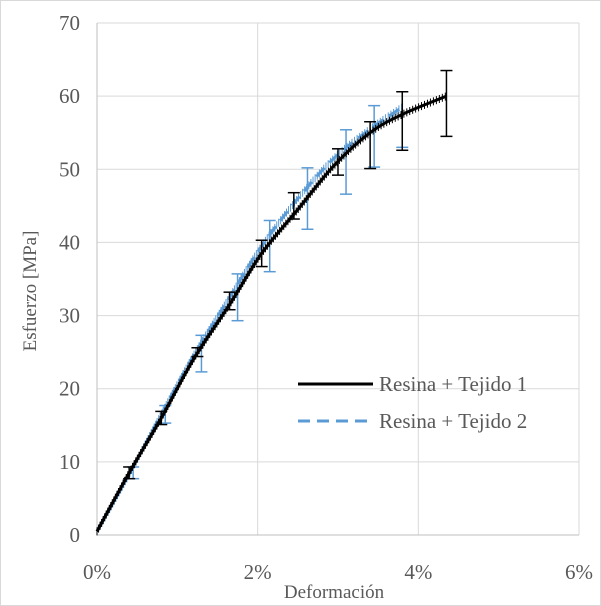  I want to click on y-tick-label-4: 40, so click(69, 242).